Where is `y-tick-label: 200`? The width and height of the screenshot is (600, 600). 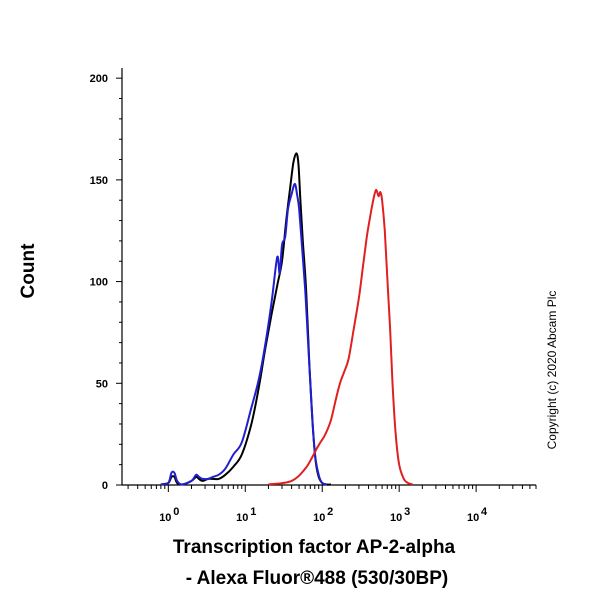
y-tick-label: 200 is located at coordinates (99, 79).